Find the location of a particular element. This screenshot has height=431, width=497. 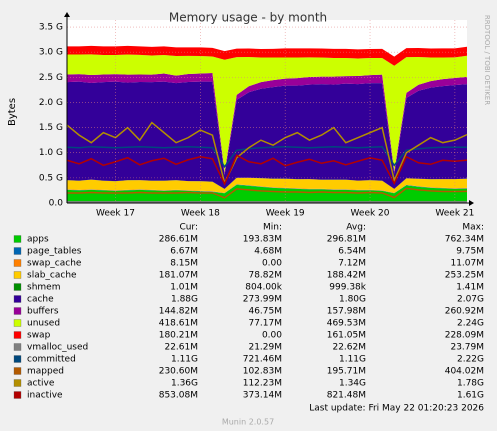

y-tick-label: 1.5 G is located at coordinates (51, 128).